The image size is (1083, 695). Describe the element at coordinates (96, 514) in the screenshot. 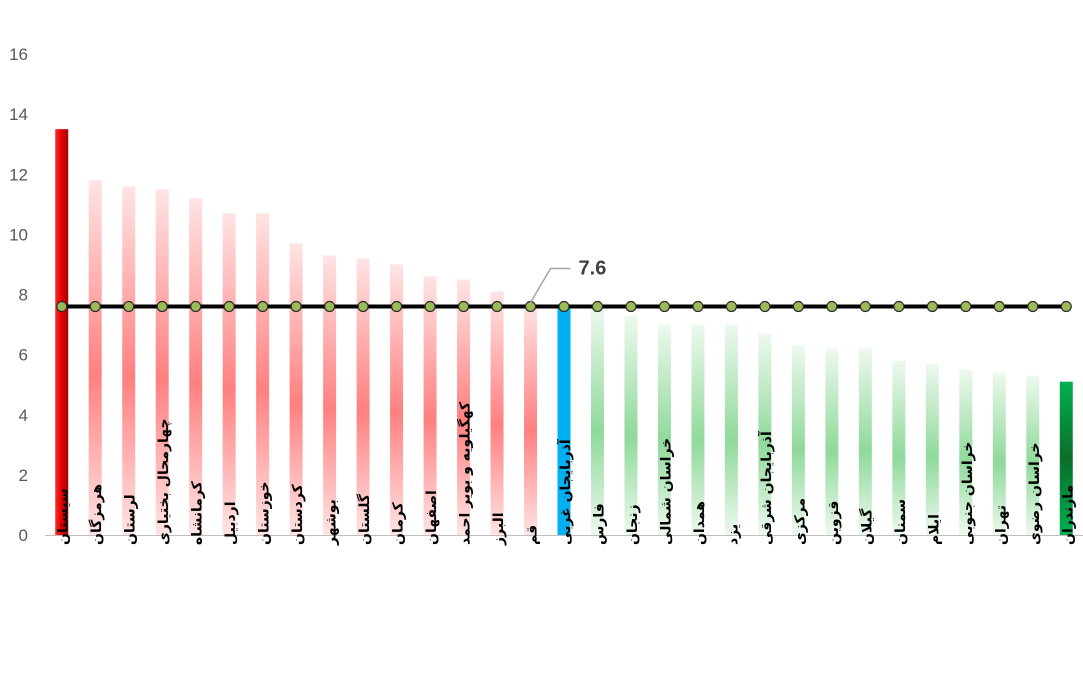

I see `x-tick-label: هرمزگان` at that location.